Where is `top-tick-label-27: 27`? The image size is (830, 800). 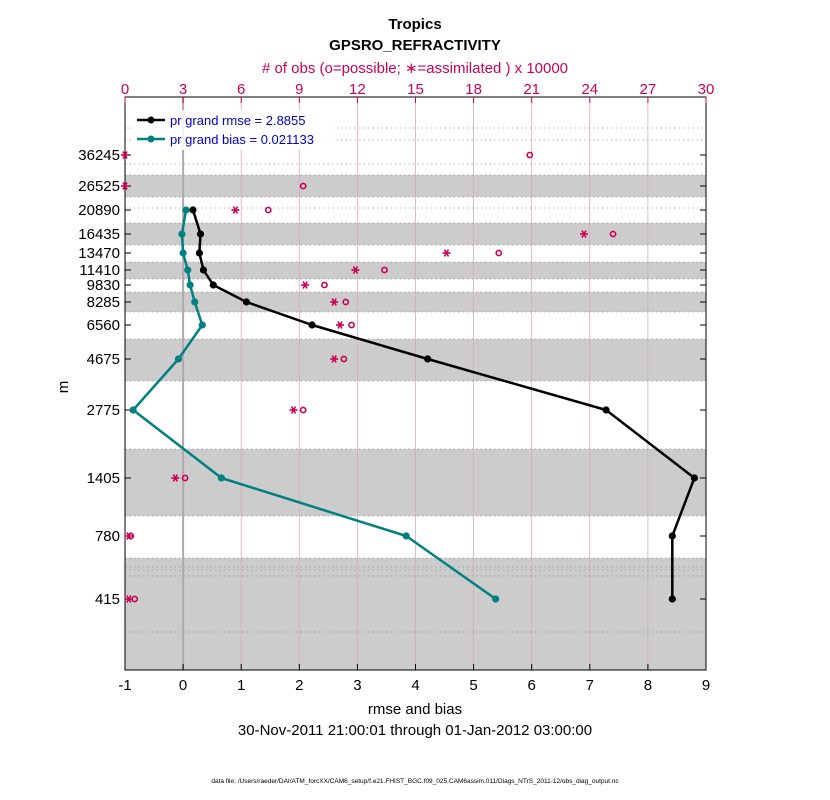
top-tick-label-27: 27 is located at coordinates (648, 89).